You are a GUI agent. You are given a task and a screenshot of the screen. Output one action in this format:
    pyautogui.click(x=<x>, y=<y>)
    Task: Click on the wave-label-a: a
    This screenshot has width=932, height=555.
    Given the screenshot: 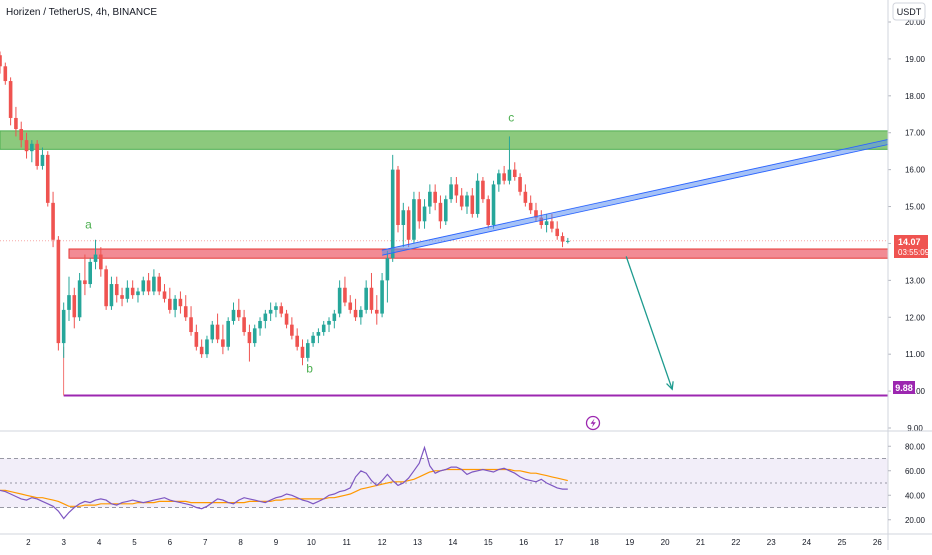 What is the action you would take?
    pyautogui.click(x=88, y=225)
    